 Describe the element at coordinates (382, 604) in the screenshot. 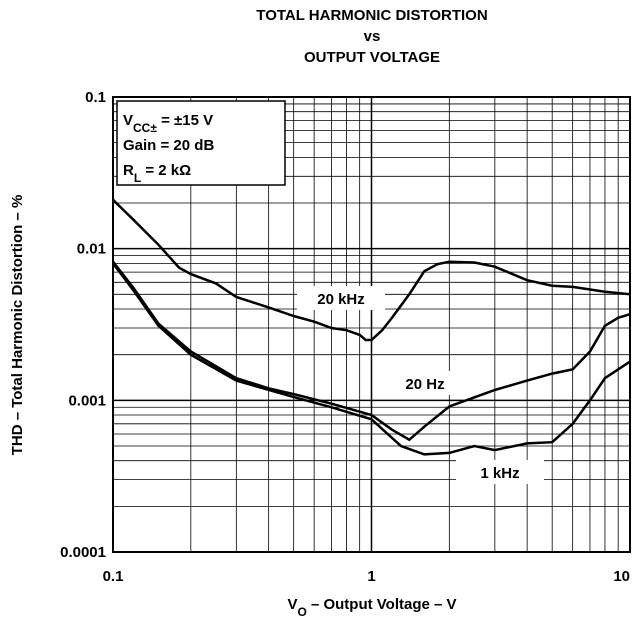

I see `text-part: – Output Voltage – V` at that location.